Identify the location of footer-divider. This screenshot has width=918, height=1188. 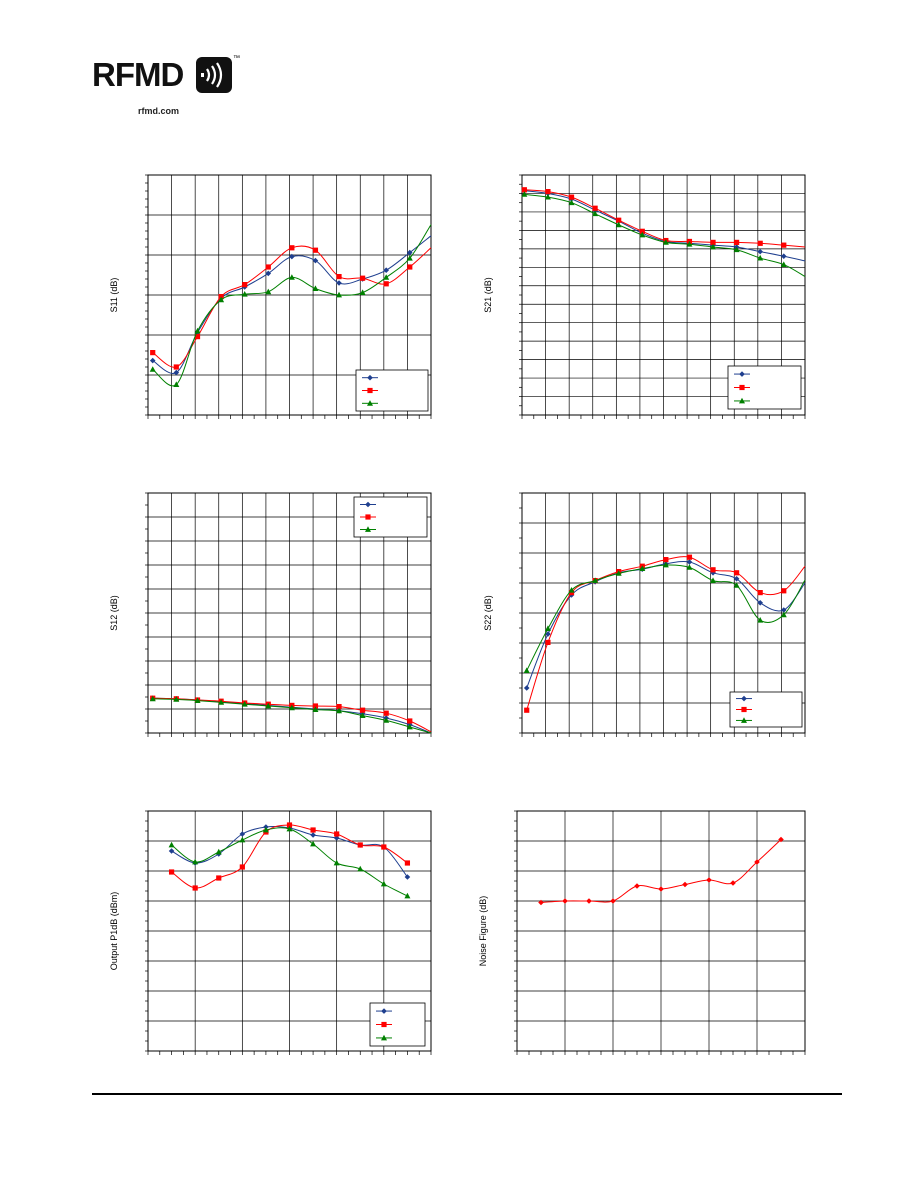
(467, 1094).